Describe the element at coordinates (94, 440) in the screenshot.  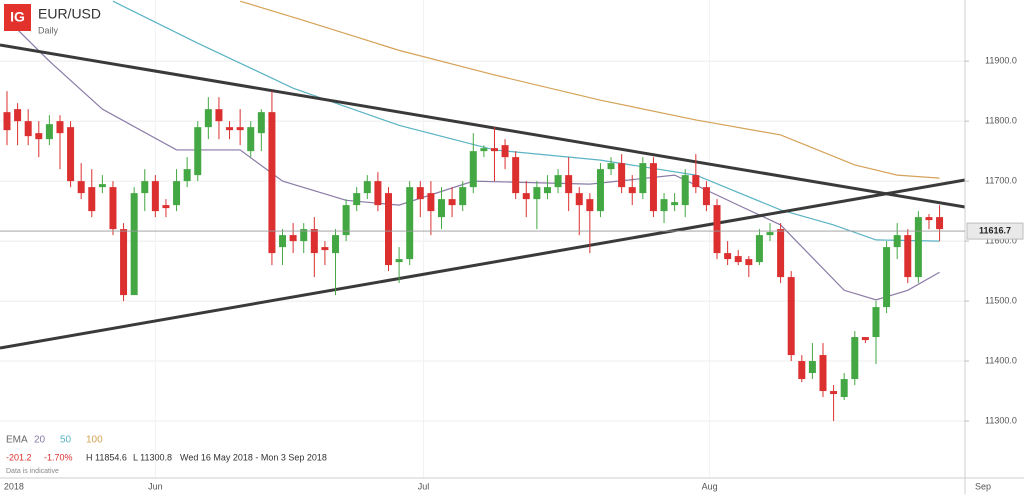
I see `legend-entry: 100` at that location.